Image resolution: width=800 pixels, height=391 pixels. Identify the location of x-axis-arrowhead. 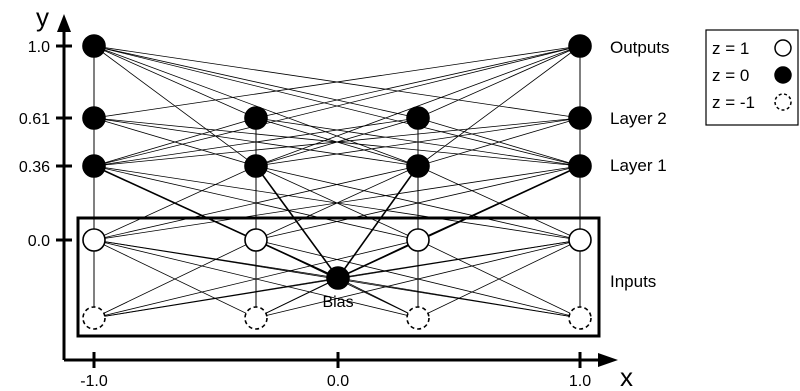
(608, 360).